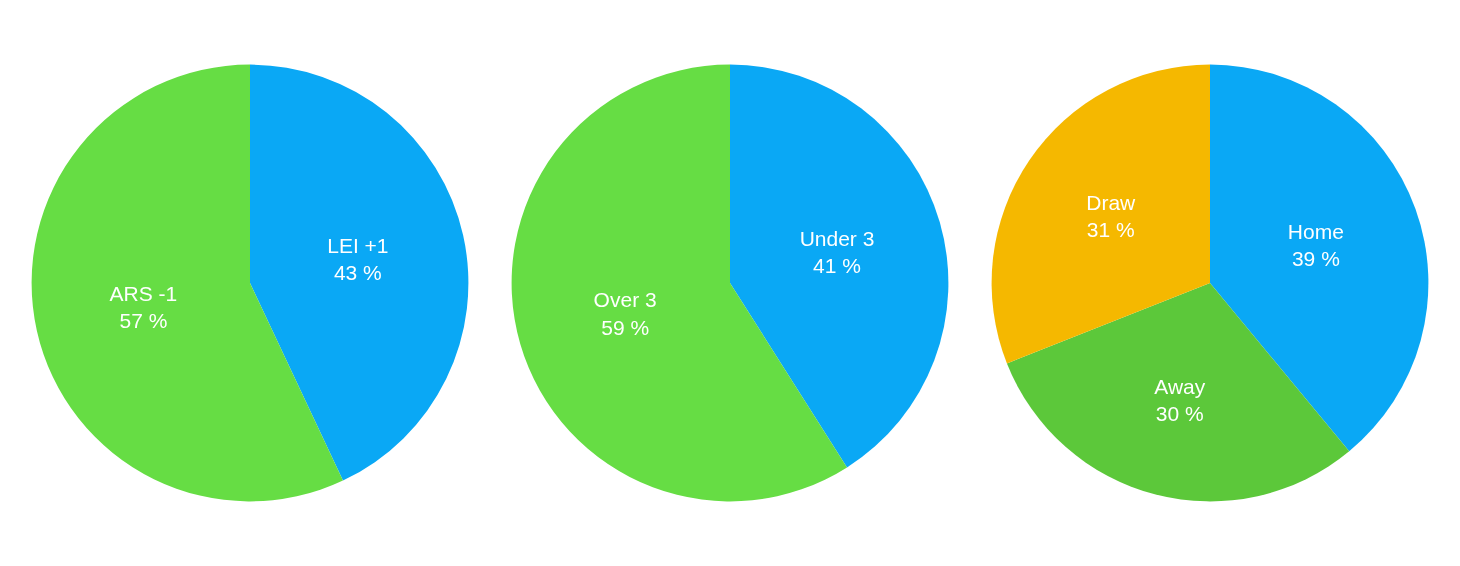 Image resolution: width=1460 pixels, height=566 pixels. What do you see at coordinates (358, 245) in the screenshot?
I see `slice-label: LEI +1` at bounding box center [358, 245].